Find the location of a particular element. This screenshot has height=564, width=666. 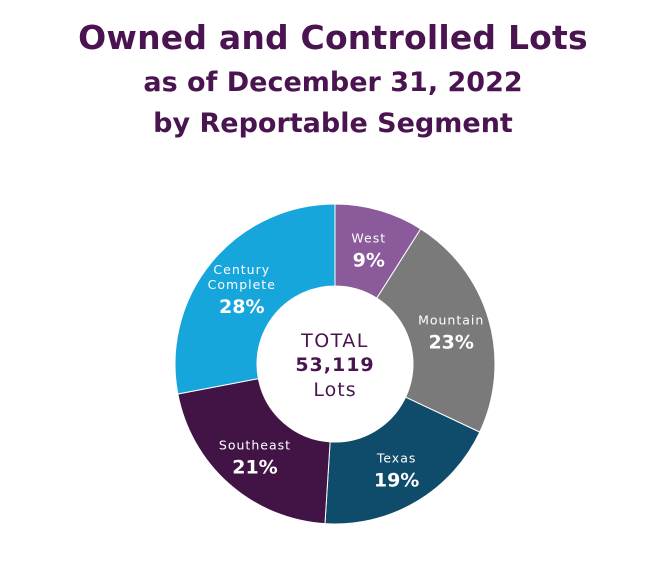

title-line-2: as of December 31, 2022 is located at coordinates (333, 82).